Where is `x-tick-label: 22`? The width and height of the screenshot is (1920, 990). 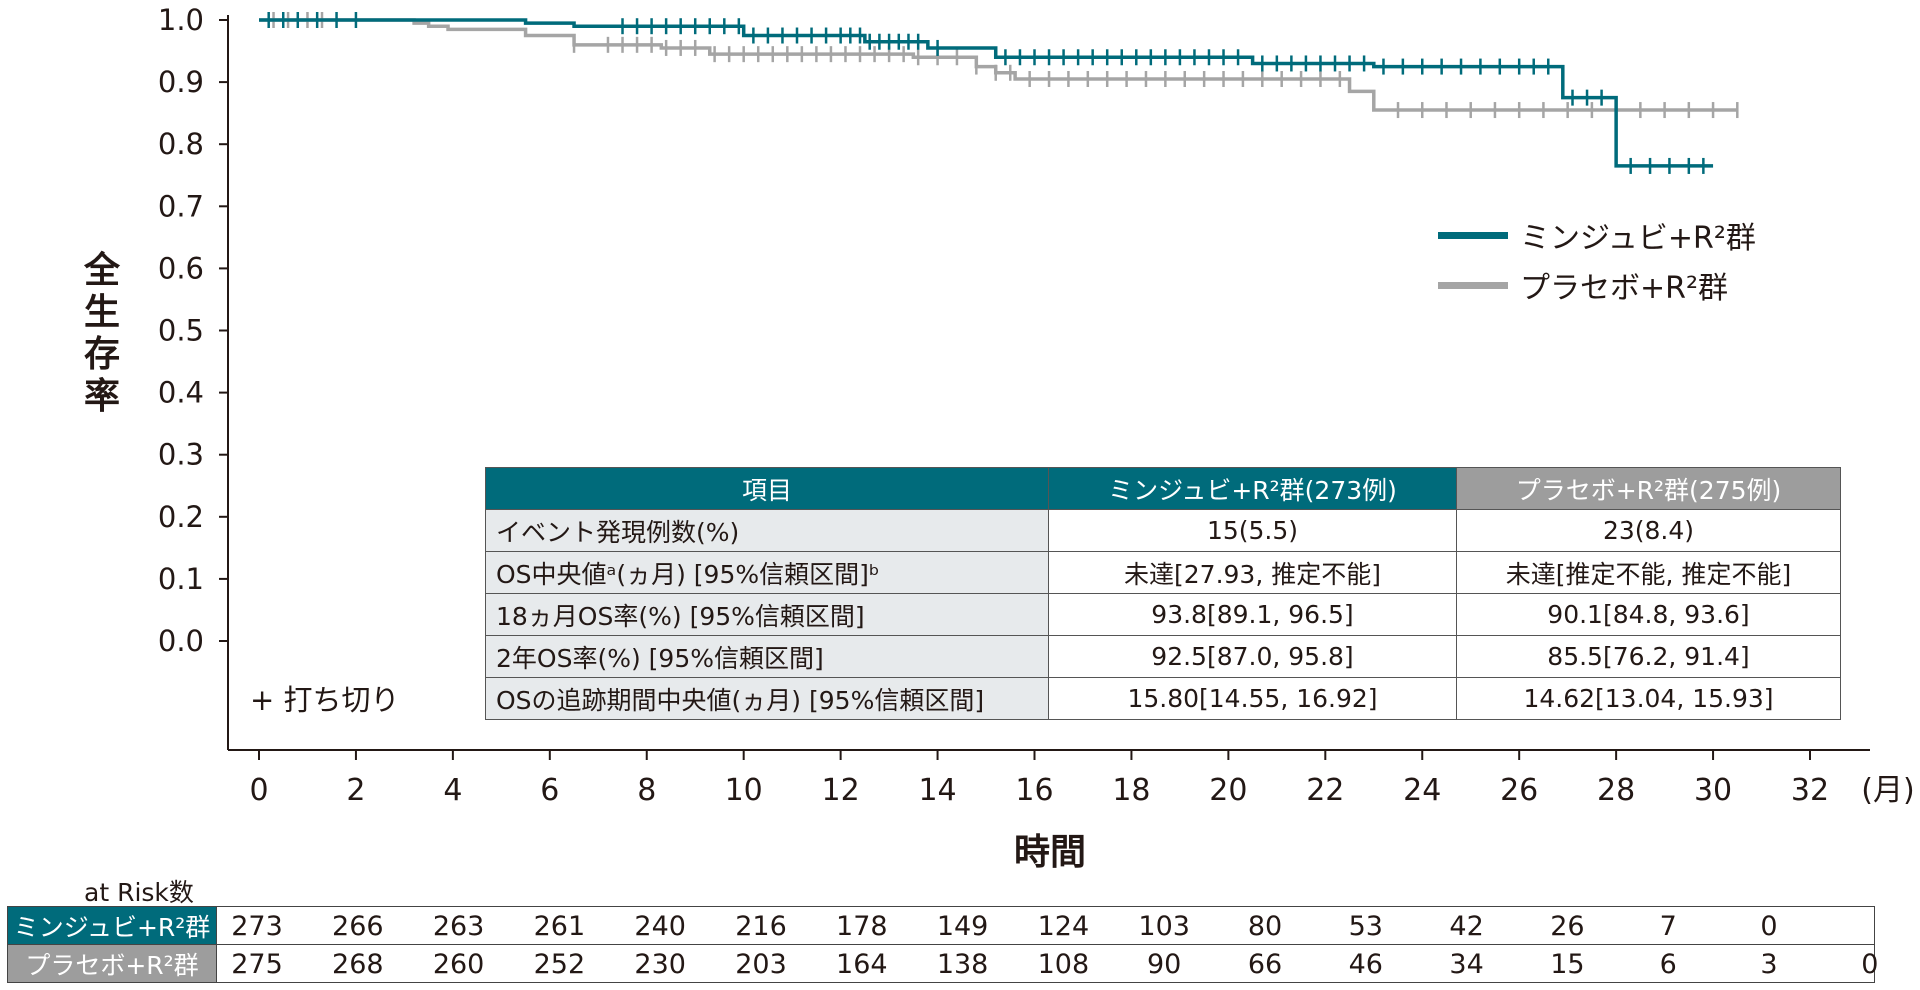
x-tick-label: 22 is located at coordinates (1325, 790).